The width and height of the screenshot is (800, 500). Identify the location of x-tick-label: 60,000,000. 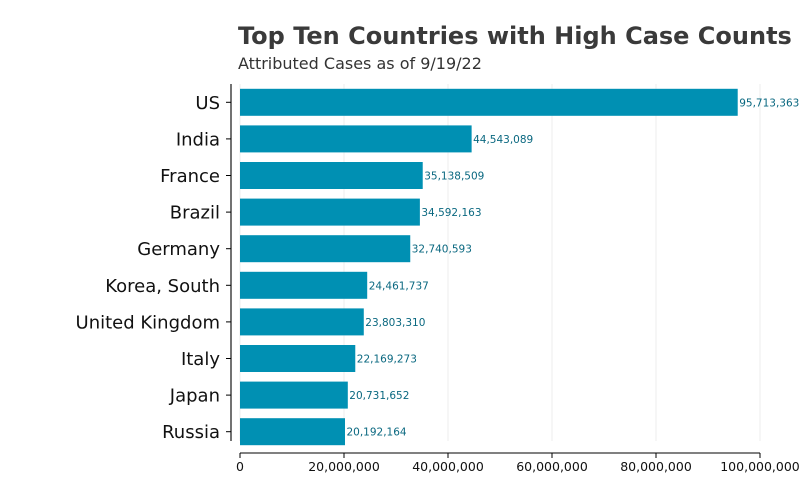
(552, 466).